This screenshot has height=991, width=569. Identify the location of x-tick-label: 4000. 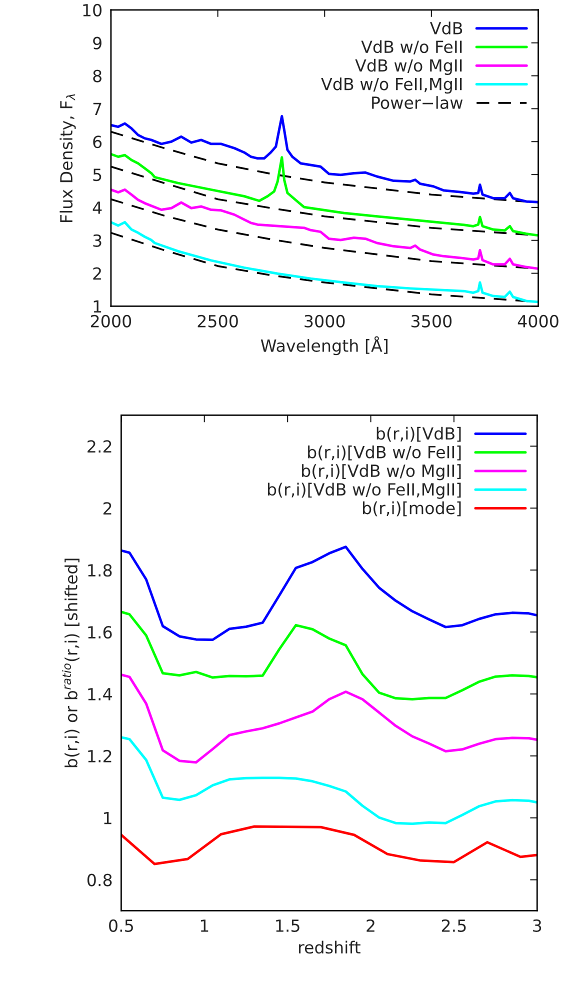
(538, 321).